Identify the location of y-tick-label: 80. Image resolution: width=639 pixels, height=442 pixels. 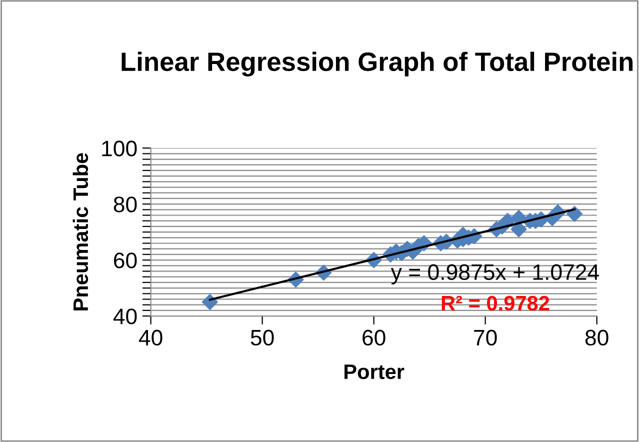
(125, 204).